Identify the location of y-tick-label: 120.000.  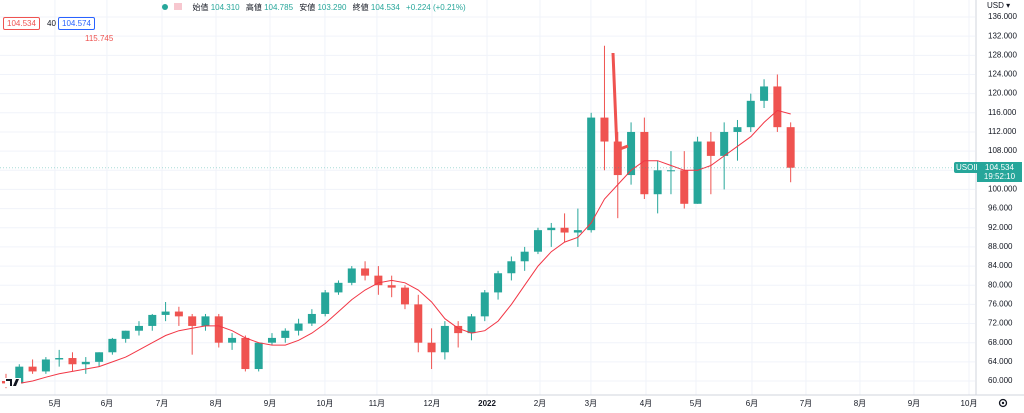
(1002, 93).